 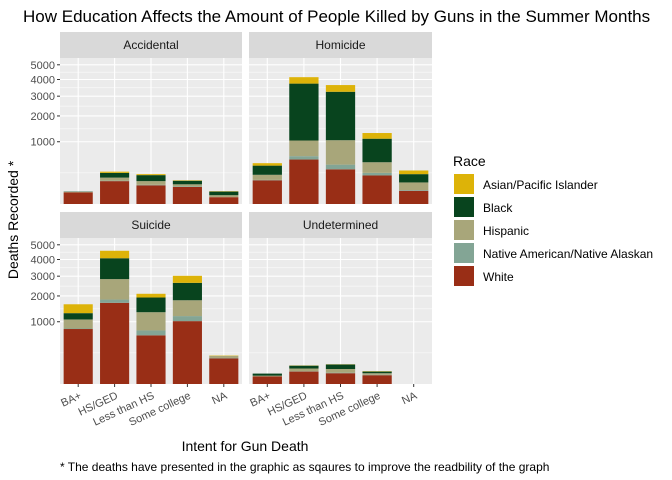 I want to click on panel-undetermined: Undetermined, so click(x=340, y=298).